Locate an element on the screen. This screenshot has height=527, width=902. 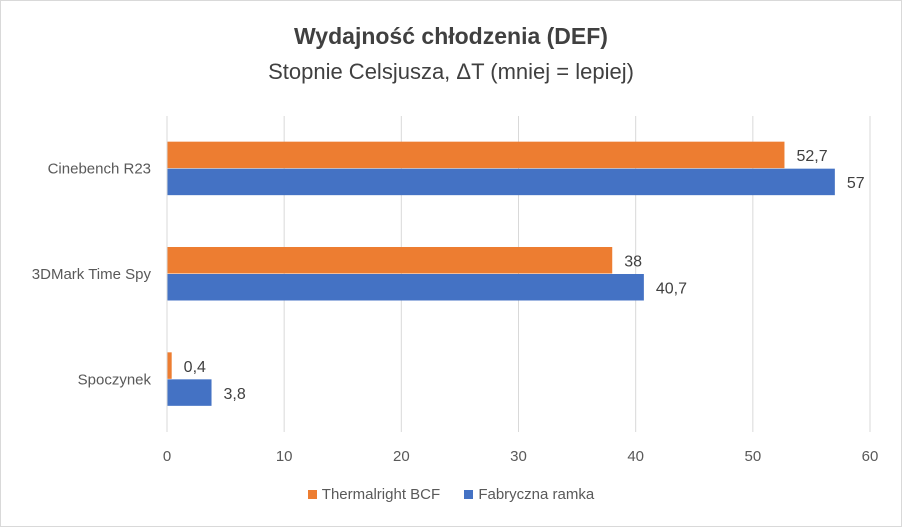
x-tick-label: 10 is located at coordinates (284, 456).